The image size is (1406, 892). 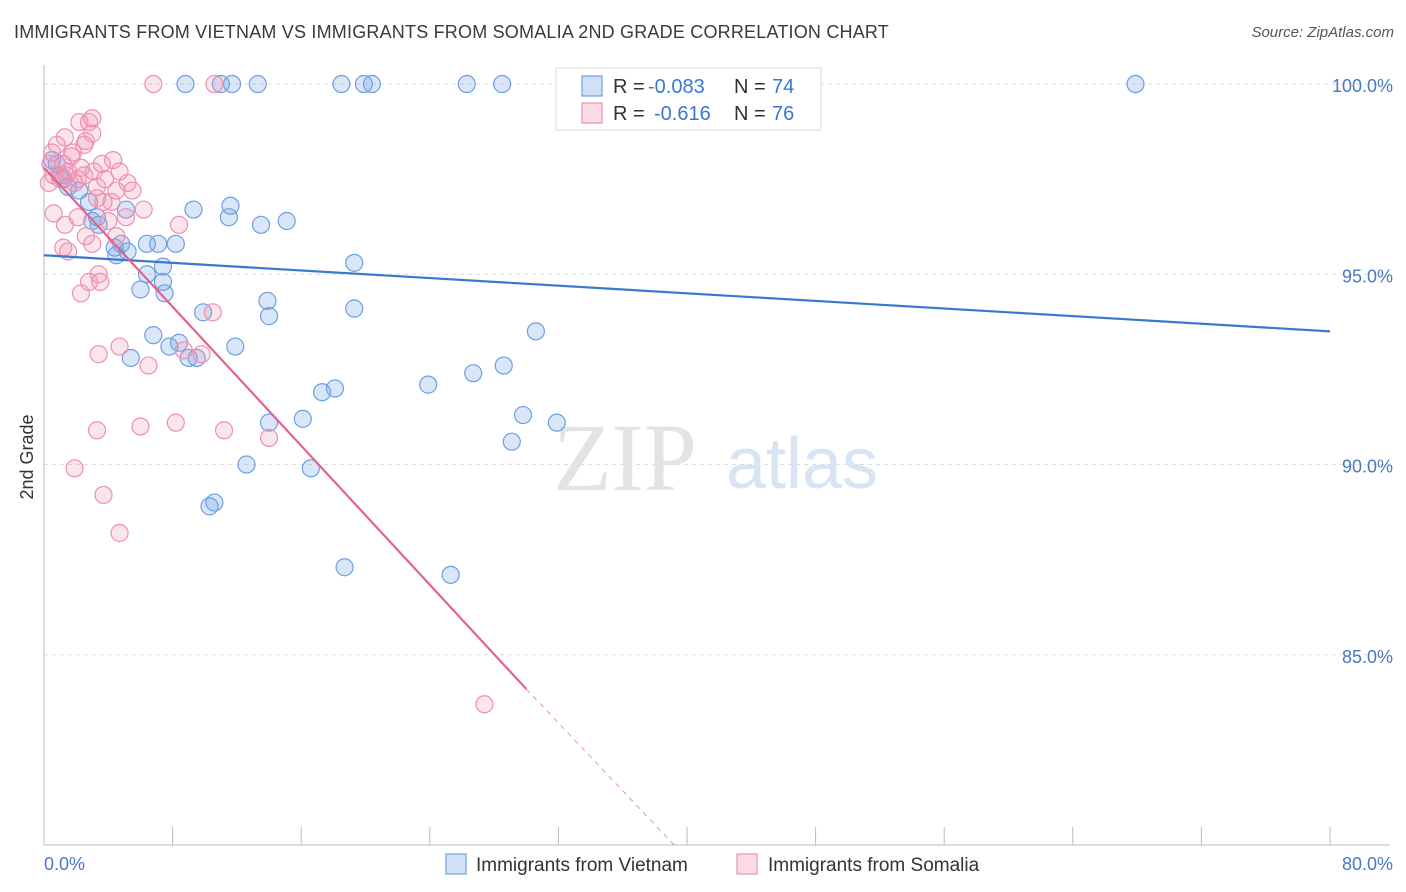 What do you see at coordinates (715, 457) in the screenshot?
I see `watermark: ZIP atlas` at bounding box center [715, 457].